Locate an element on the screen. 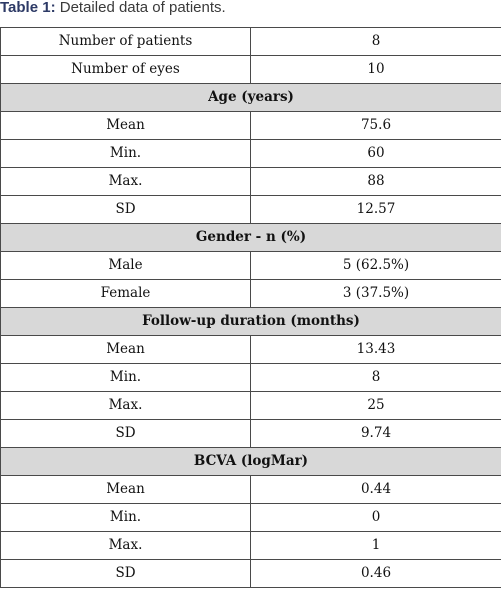 The height and width of the screenshot is (596, 501). row-value: 13.43 is located at coordinates (375, 349).